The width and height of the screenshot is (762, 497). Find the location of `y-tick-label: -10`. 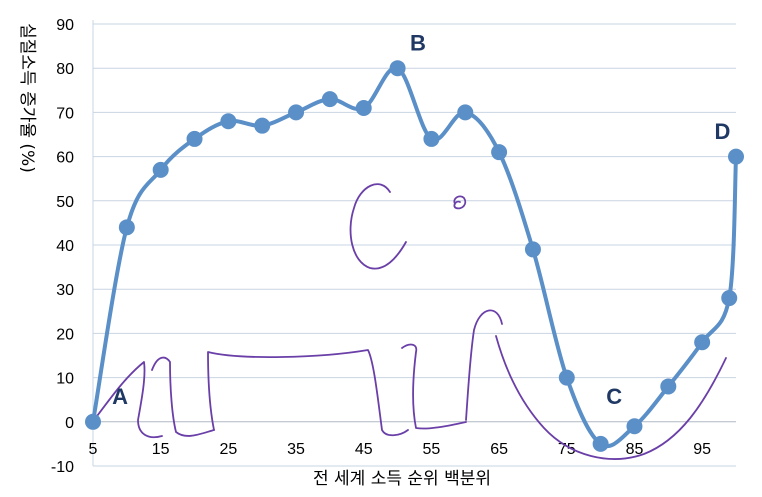

y-tick-label: -10 is located at coordinates (62, 467).